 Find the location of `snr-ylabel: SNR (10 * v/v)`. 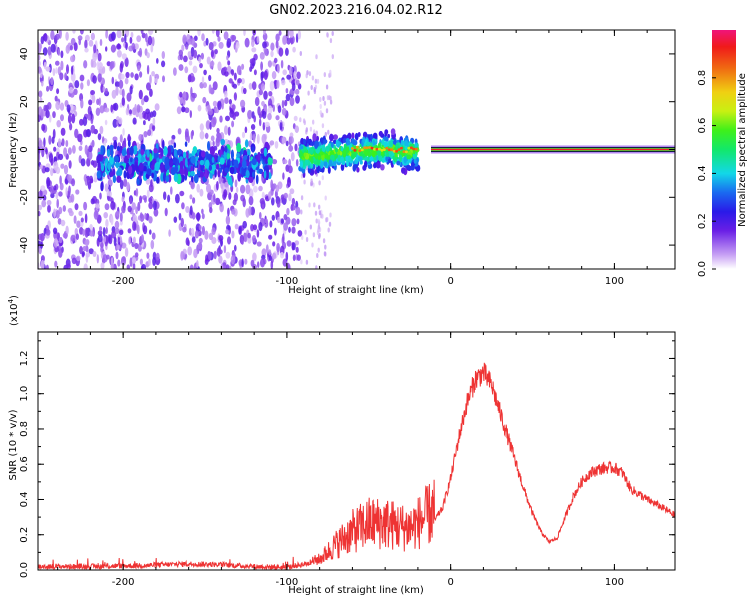

snr-ylabel: SNR (10 * v/v) is located at coordinates (13, 444).